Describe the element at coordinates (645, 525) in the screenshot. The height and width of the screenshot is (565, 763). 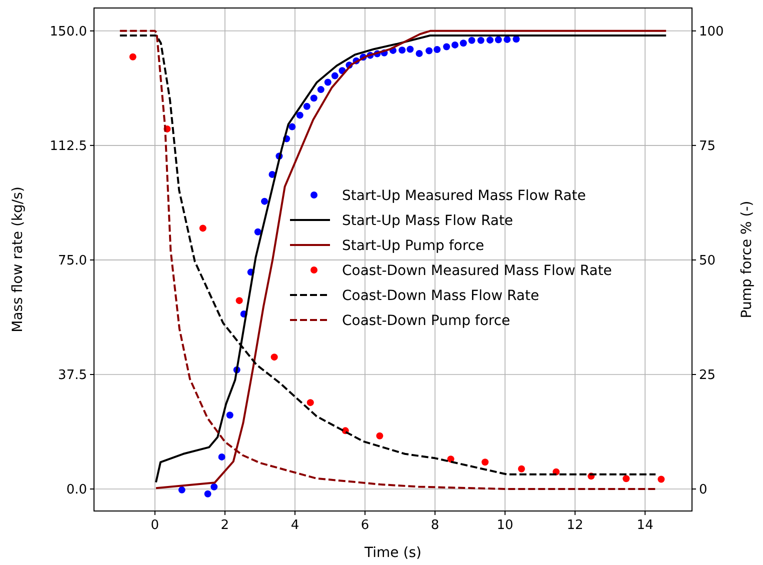
I see `x-tick-label: 14` at that location.